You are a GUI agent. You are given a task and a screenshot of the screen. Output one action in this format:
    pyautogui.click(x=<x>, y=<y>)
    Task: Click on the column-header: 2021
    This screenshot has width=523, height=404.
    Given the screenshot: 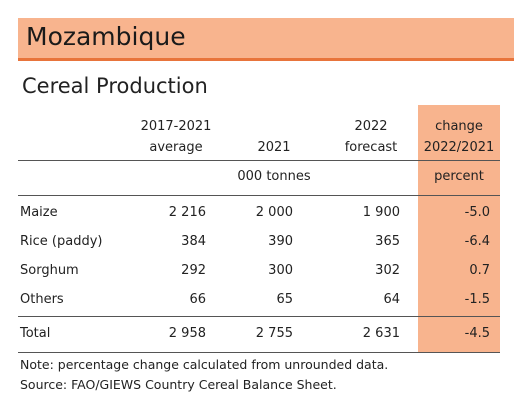 What is the action you would take?
    pyautogui.click(x=274, y=147)
    